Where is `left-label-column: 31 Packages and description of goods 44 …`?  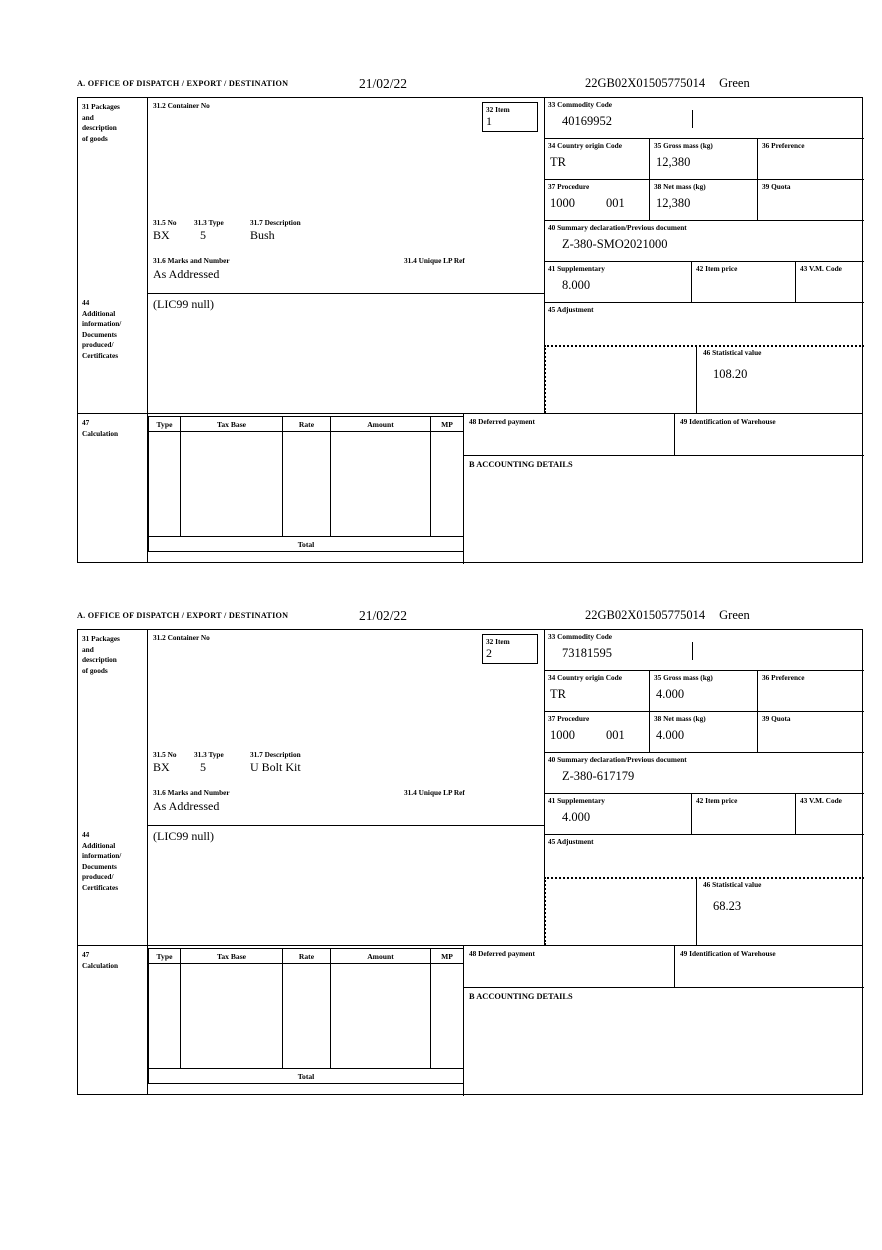 left-label-column: 31 Packages and description of goods 44 … is located at coordinates (113, 787).